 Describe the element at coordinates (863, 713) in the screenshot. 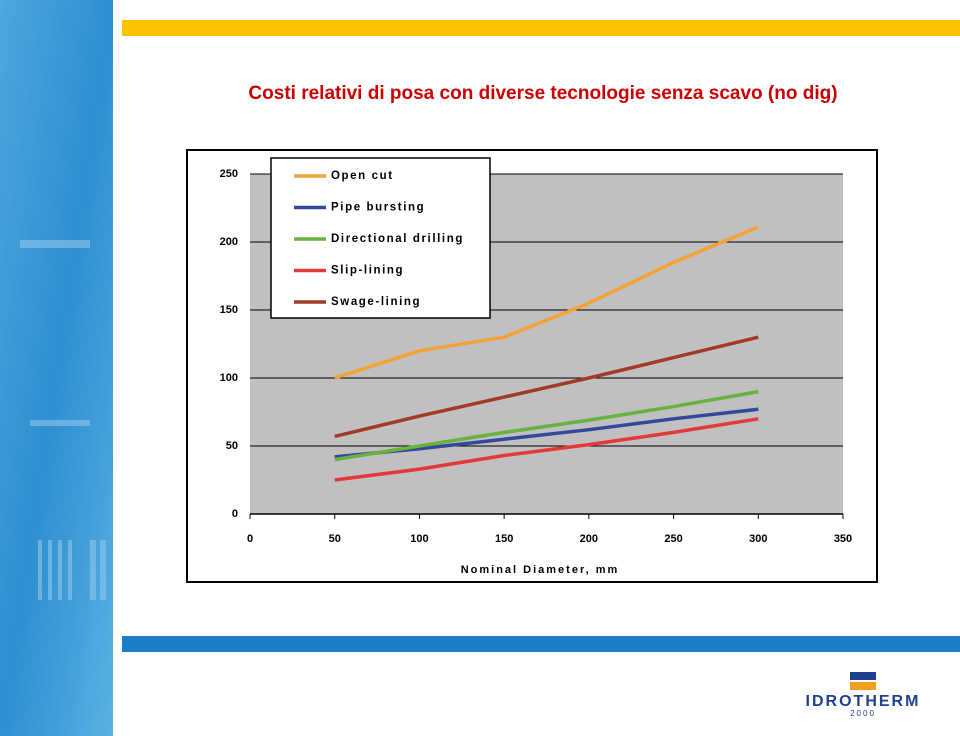

I see `logo-year: 2000` at that location.